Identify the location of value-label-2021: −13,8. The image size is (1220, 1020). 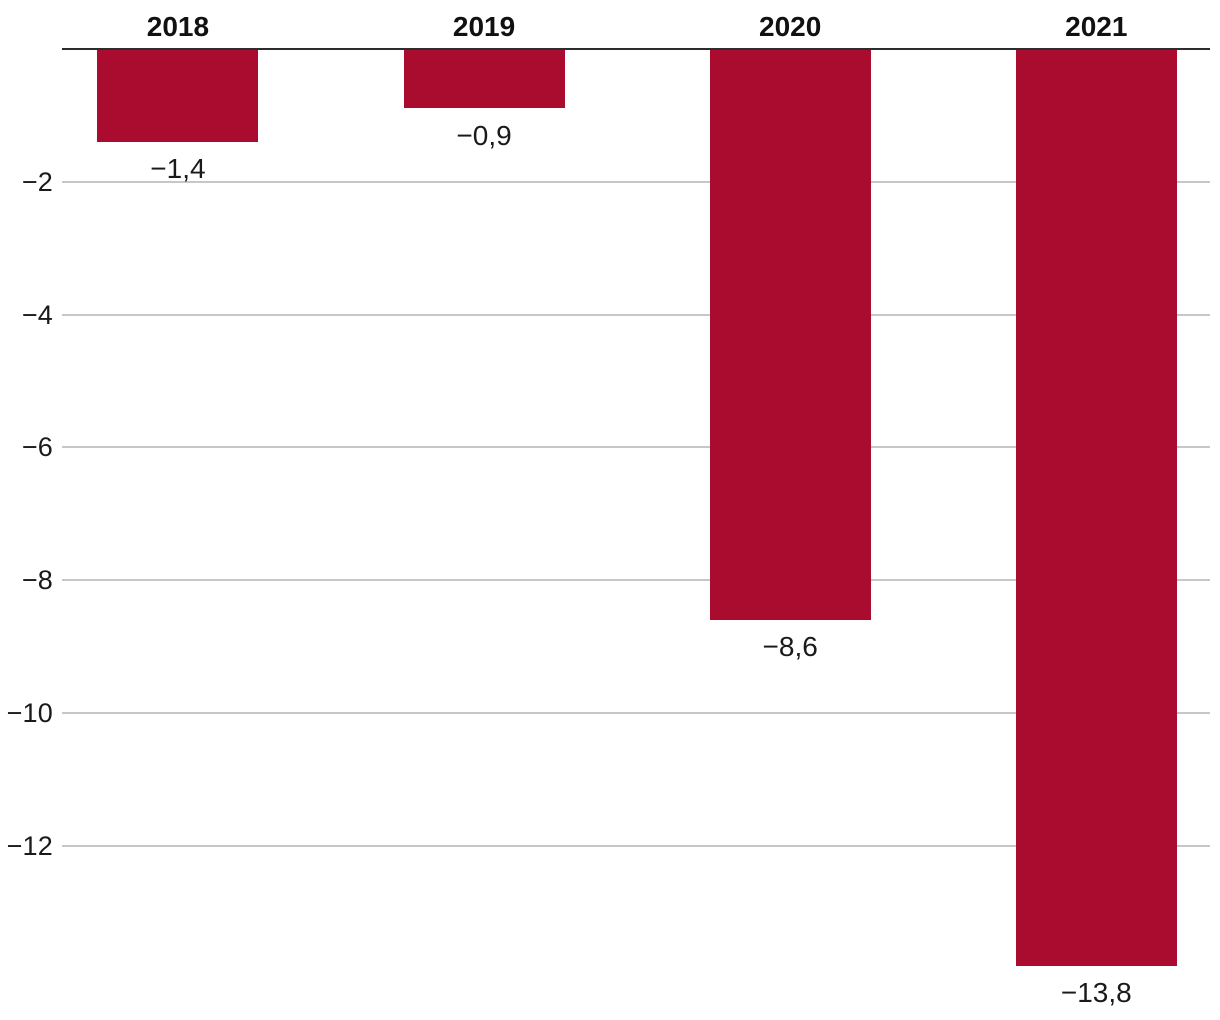
(1096, 992).